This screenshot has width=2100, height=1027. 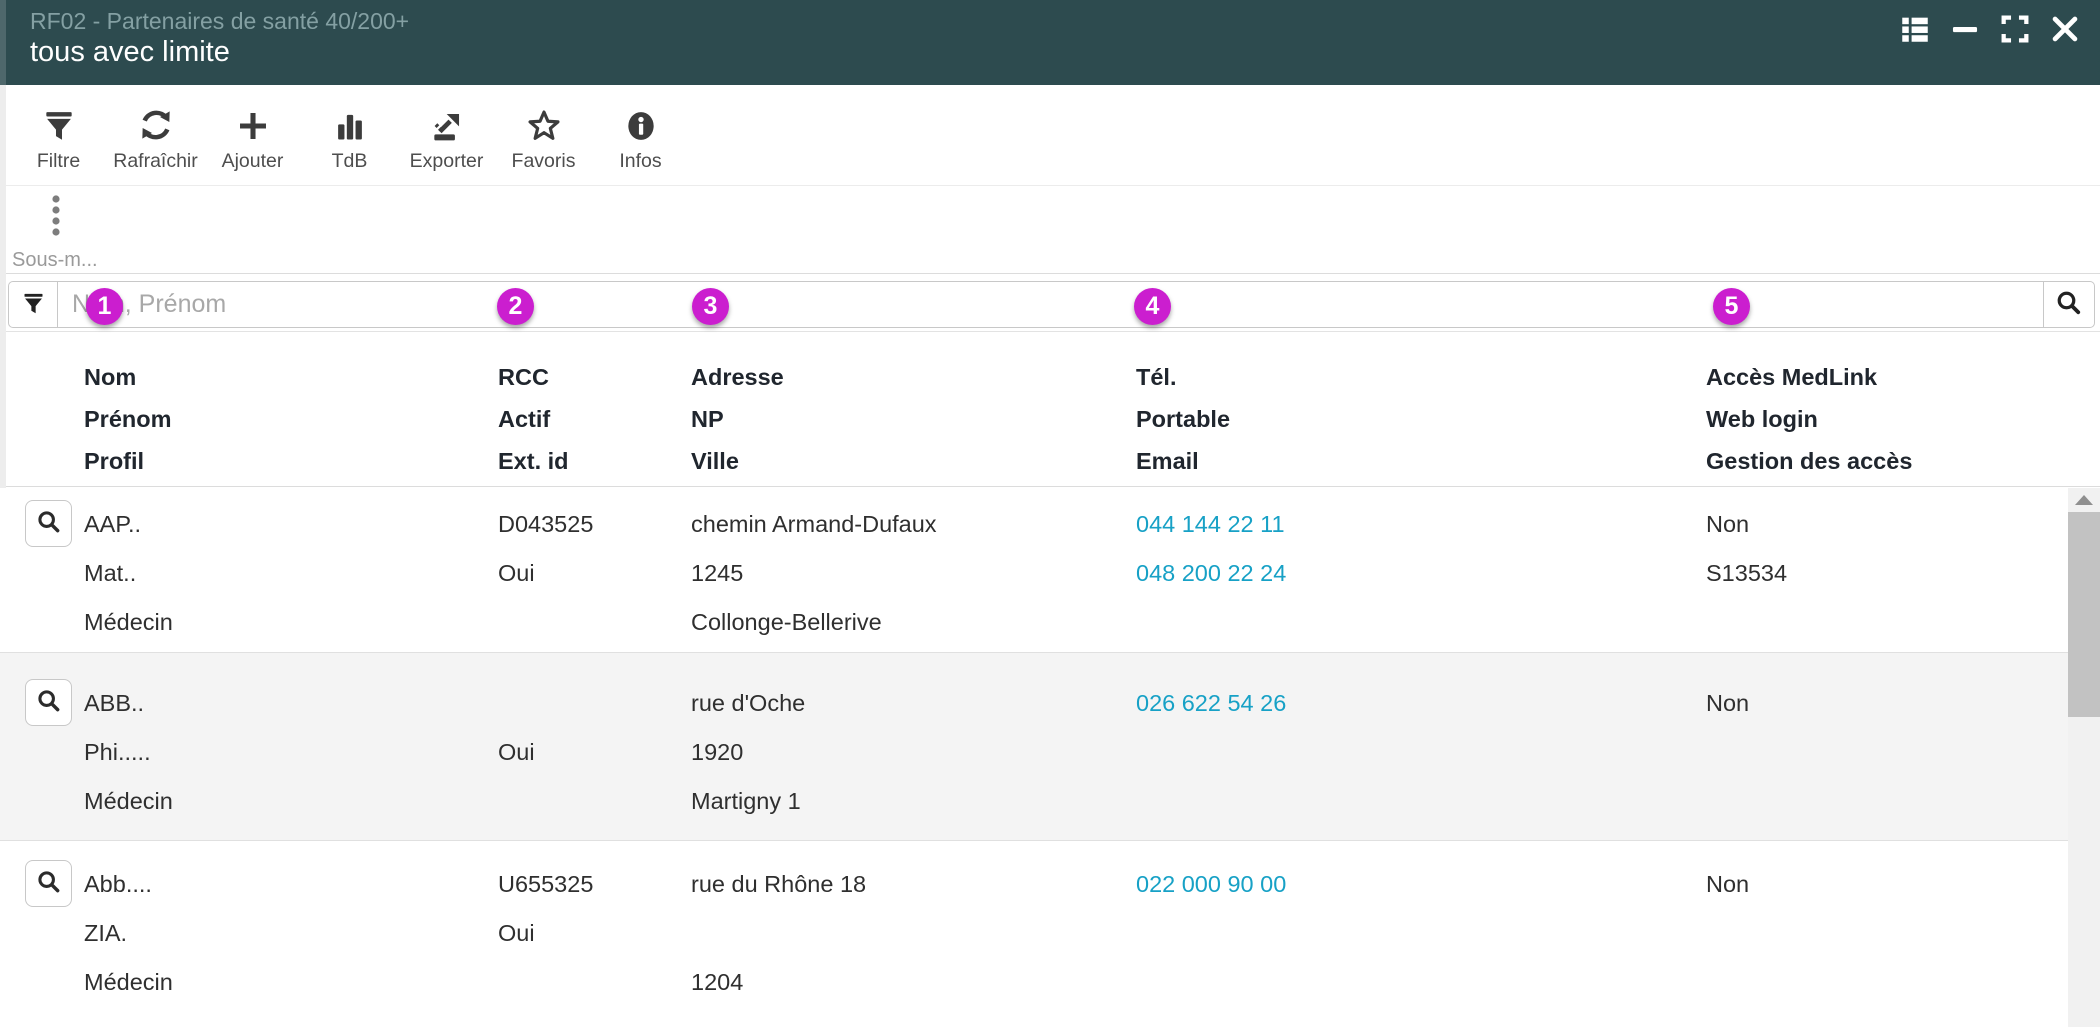 I want to click on window-controls, so click(x=1990, y=29).